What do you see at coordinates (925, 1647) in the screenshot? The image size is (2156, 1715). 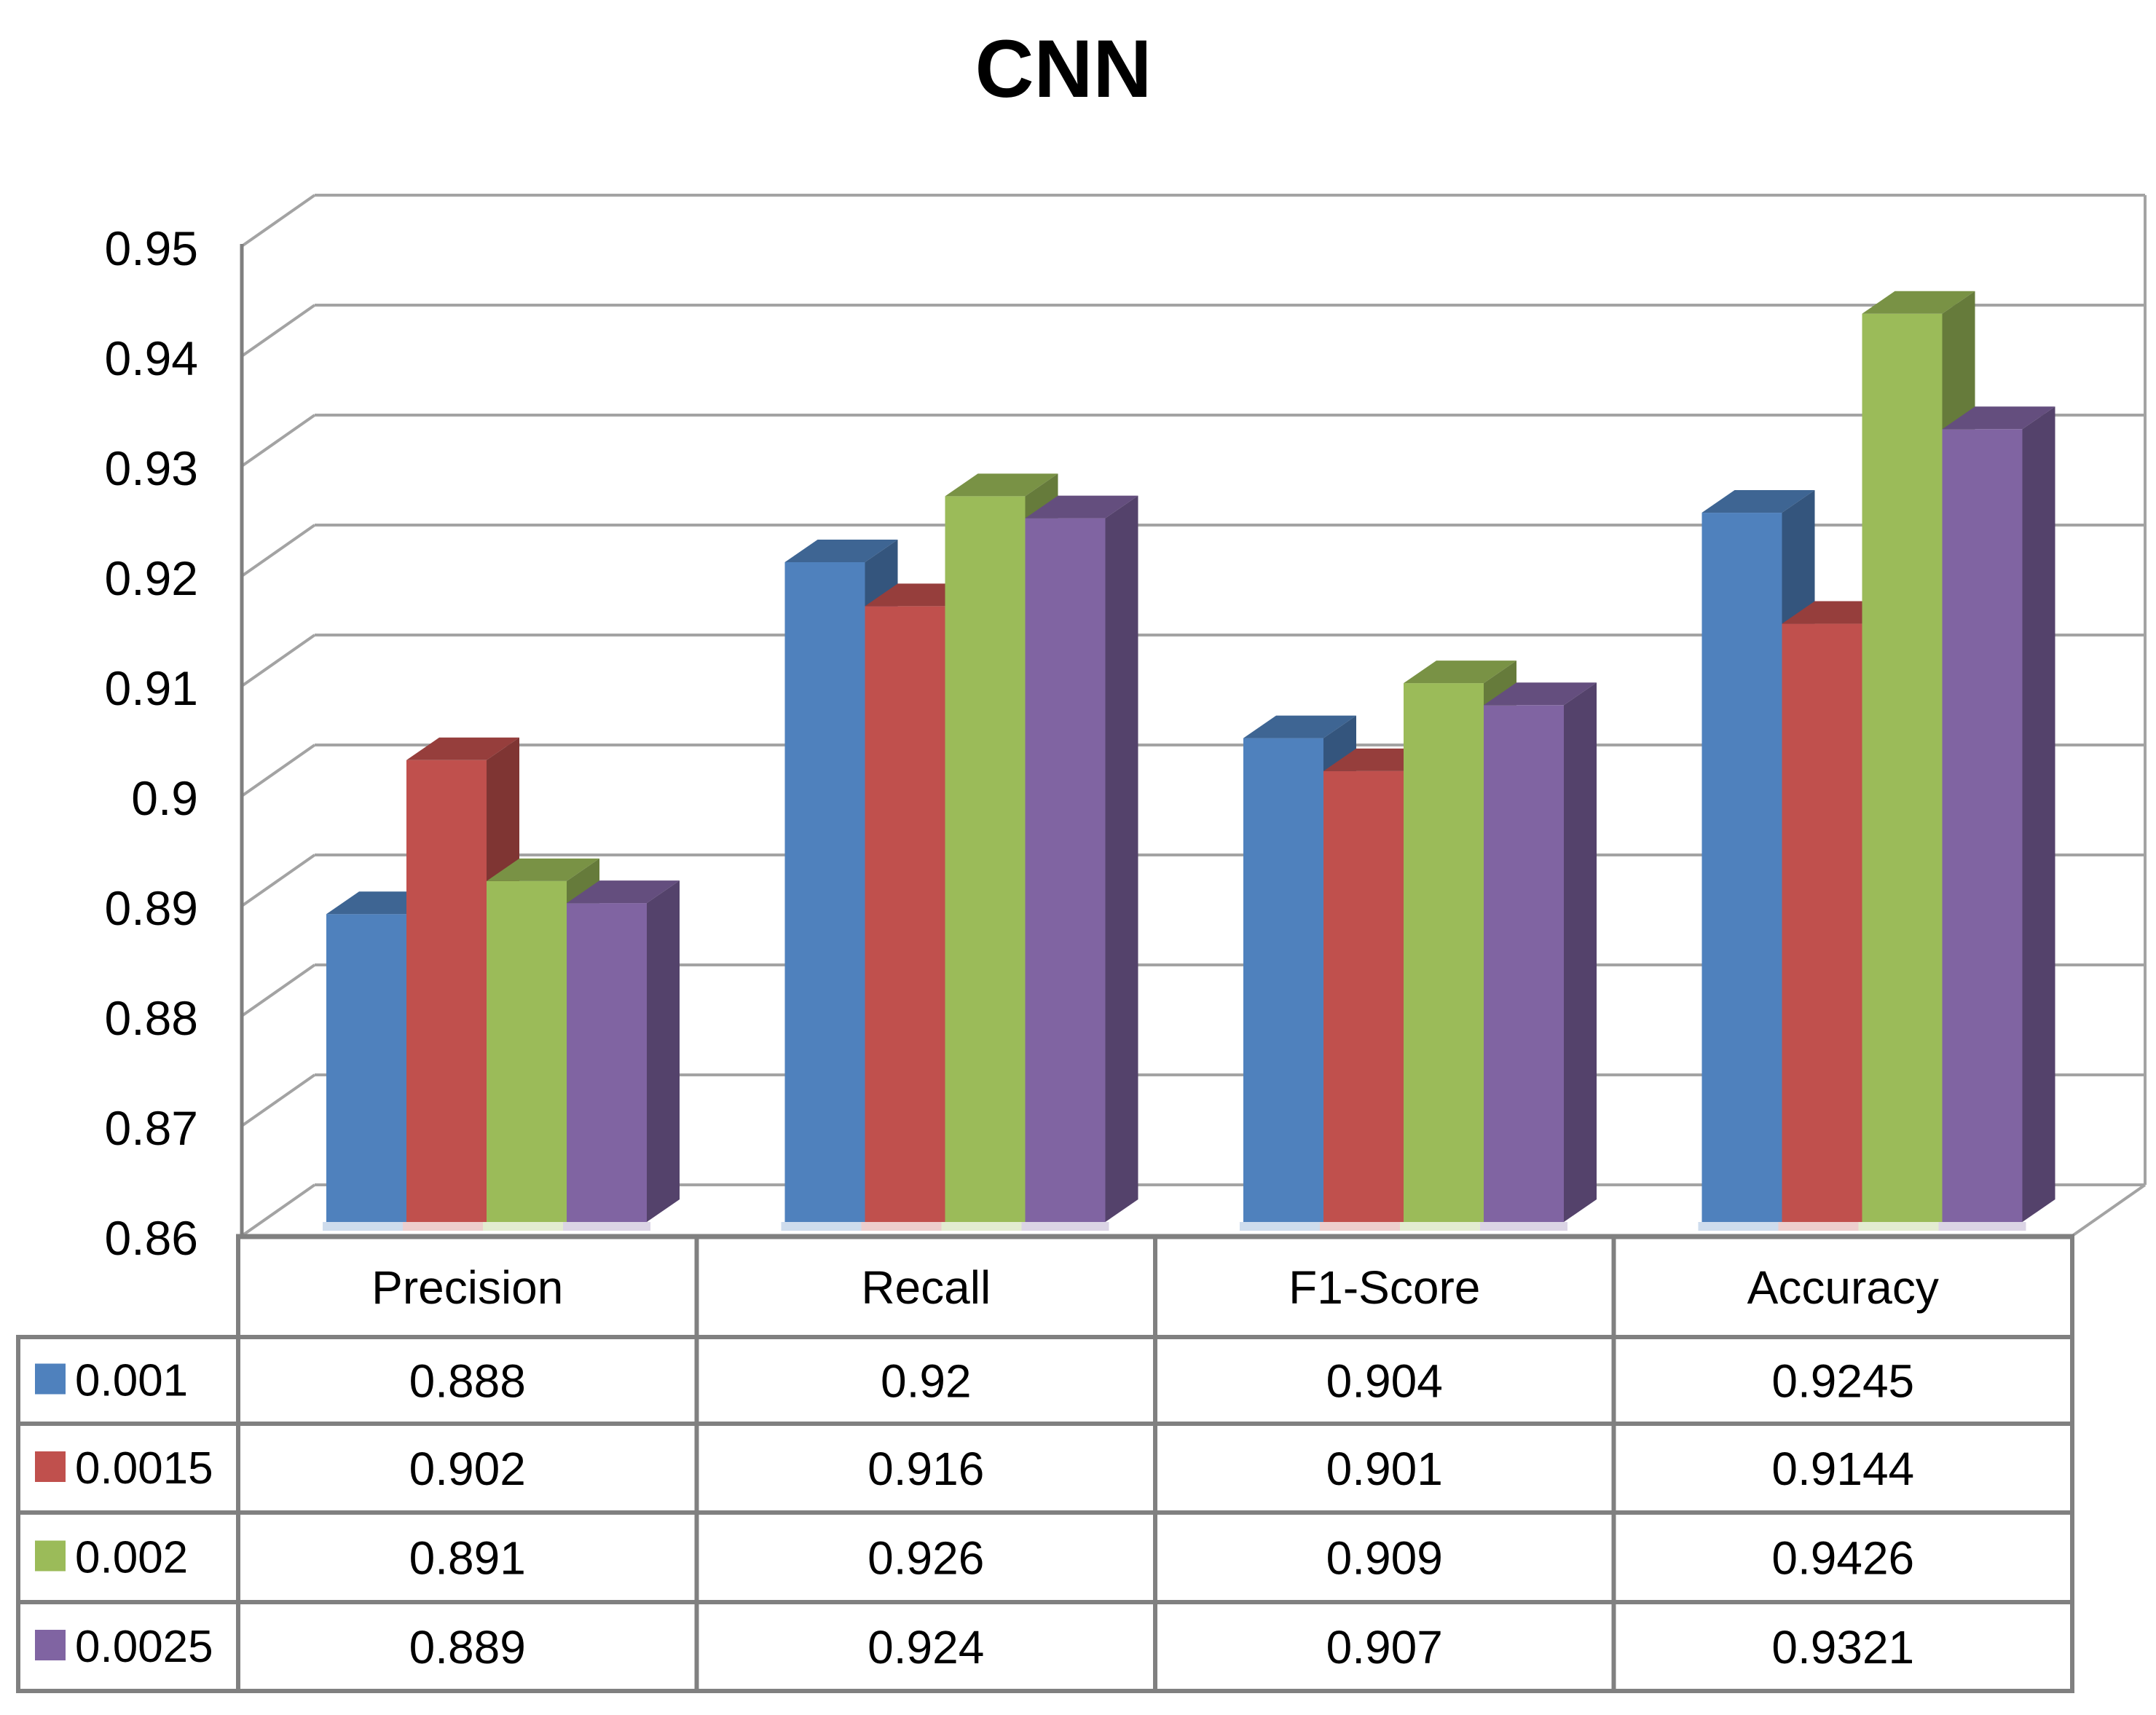 I see `table-cell-value: 0.924` at bounding box center [925, 1647].